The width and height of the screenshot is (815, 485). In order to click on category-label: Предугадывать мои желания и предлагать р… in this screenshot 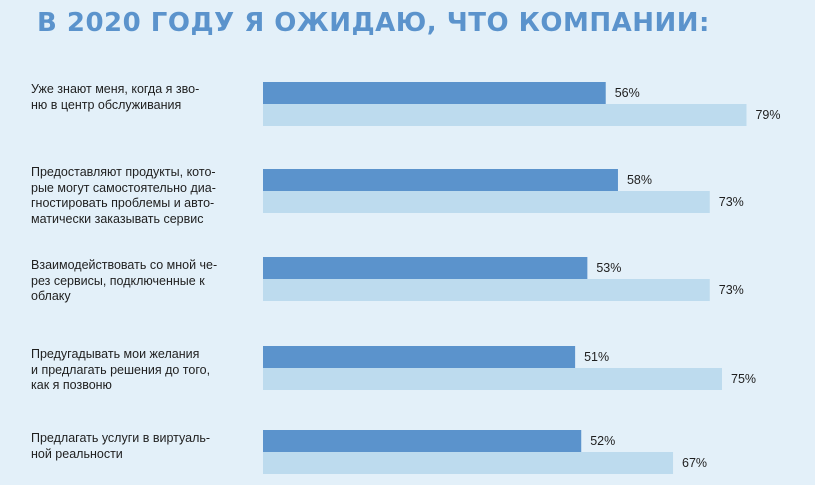, I will do `click(121, 369)`.